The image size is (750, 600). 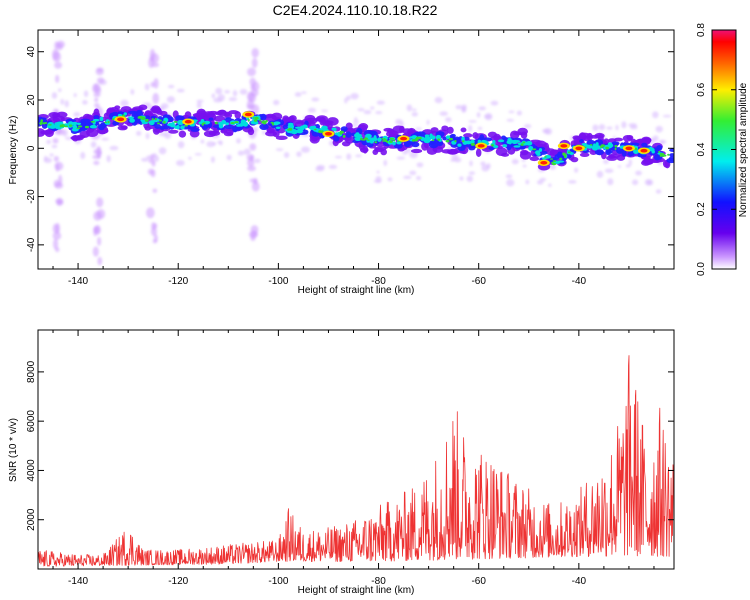 I want to click on colorbar-tick-label: 0.0, so click(x=701, y=269).